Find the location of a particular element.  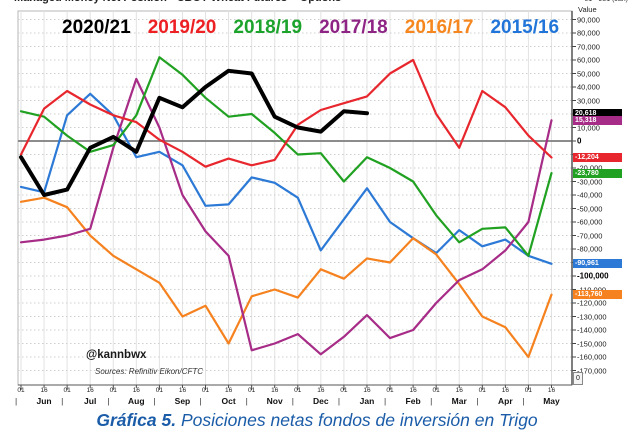

y-tick-label: -30,000 is located at coordinates (590, 181).